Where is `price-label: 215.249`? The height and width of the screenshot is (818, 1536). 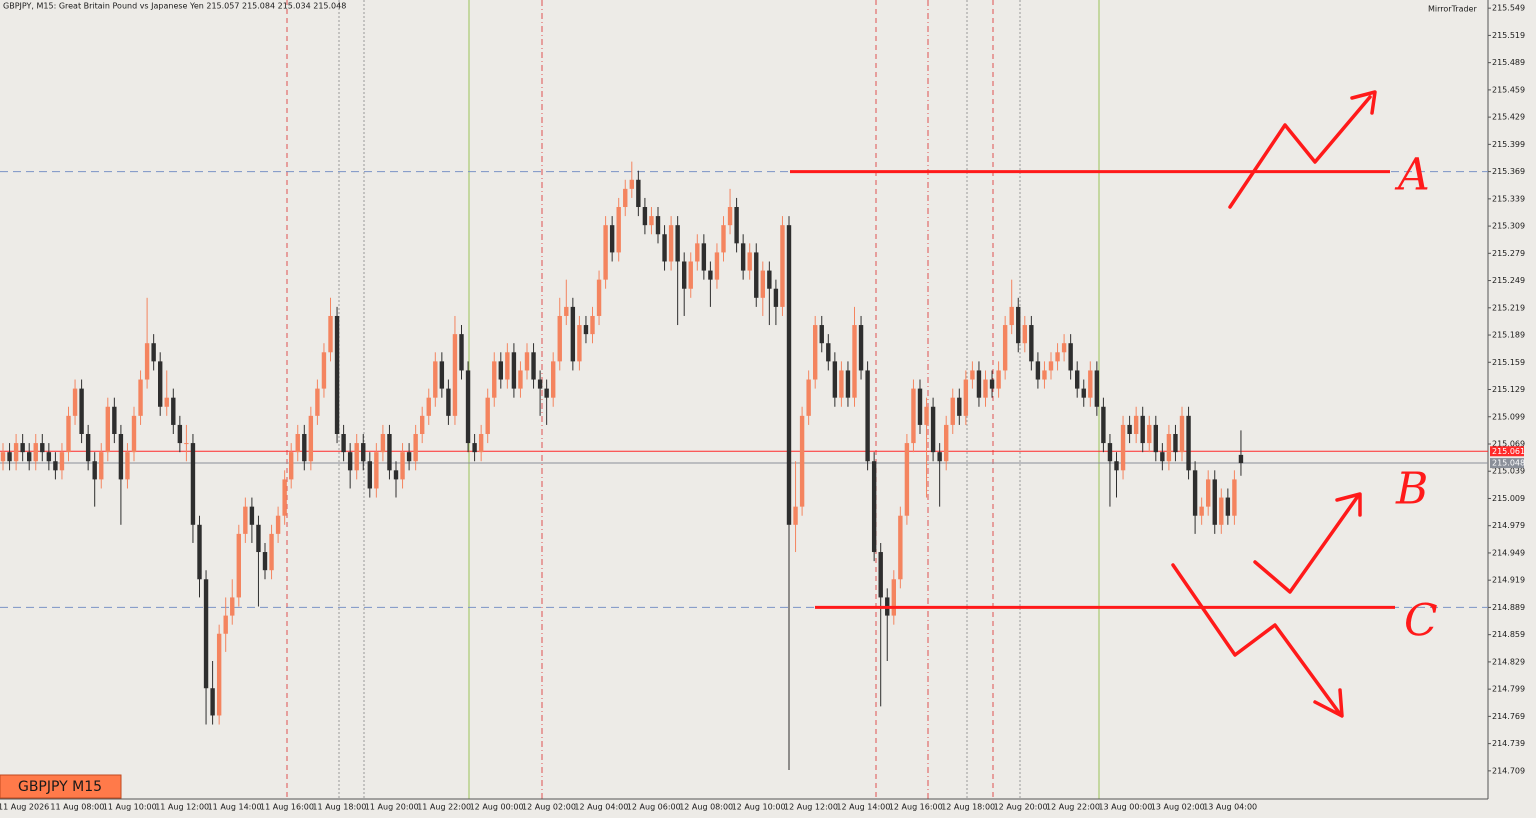 price-label: 215.249 is located at coordinates (1508, 280).